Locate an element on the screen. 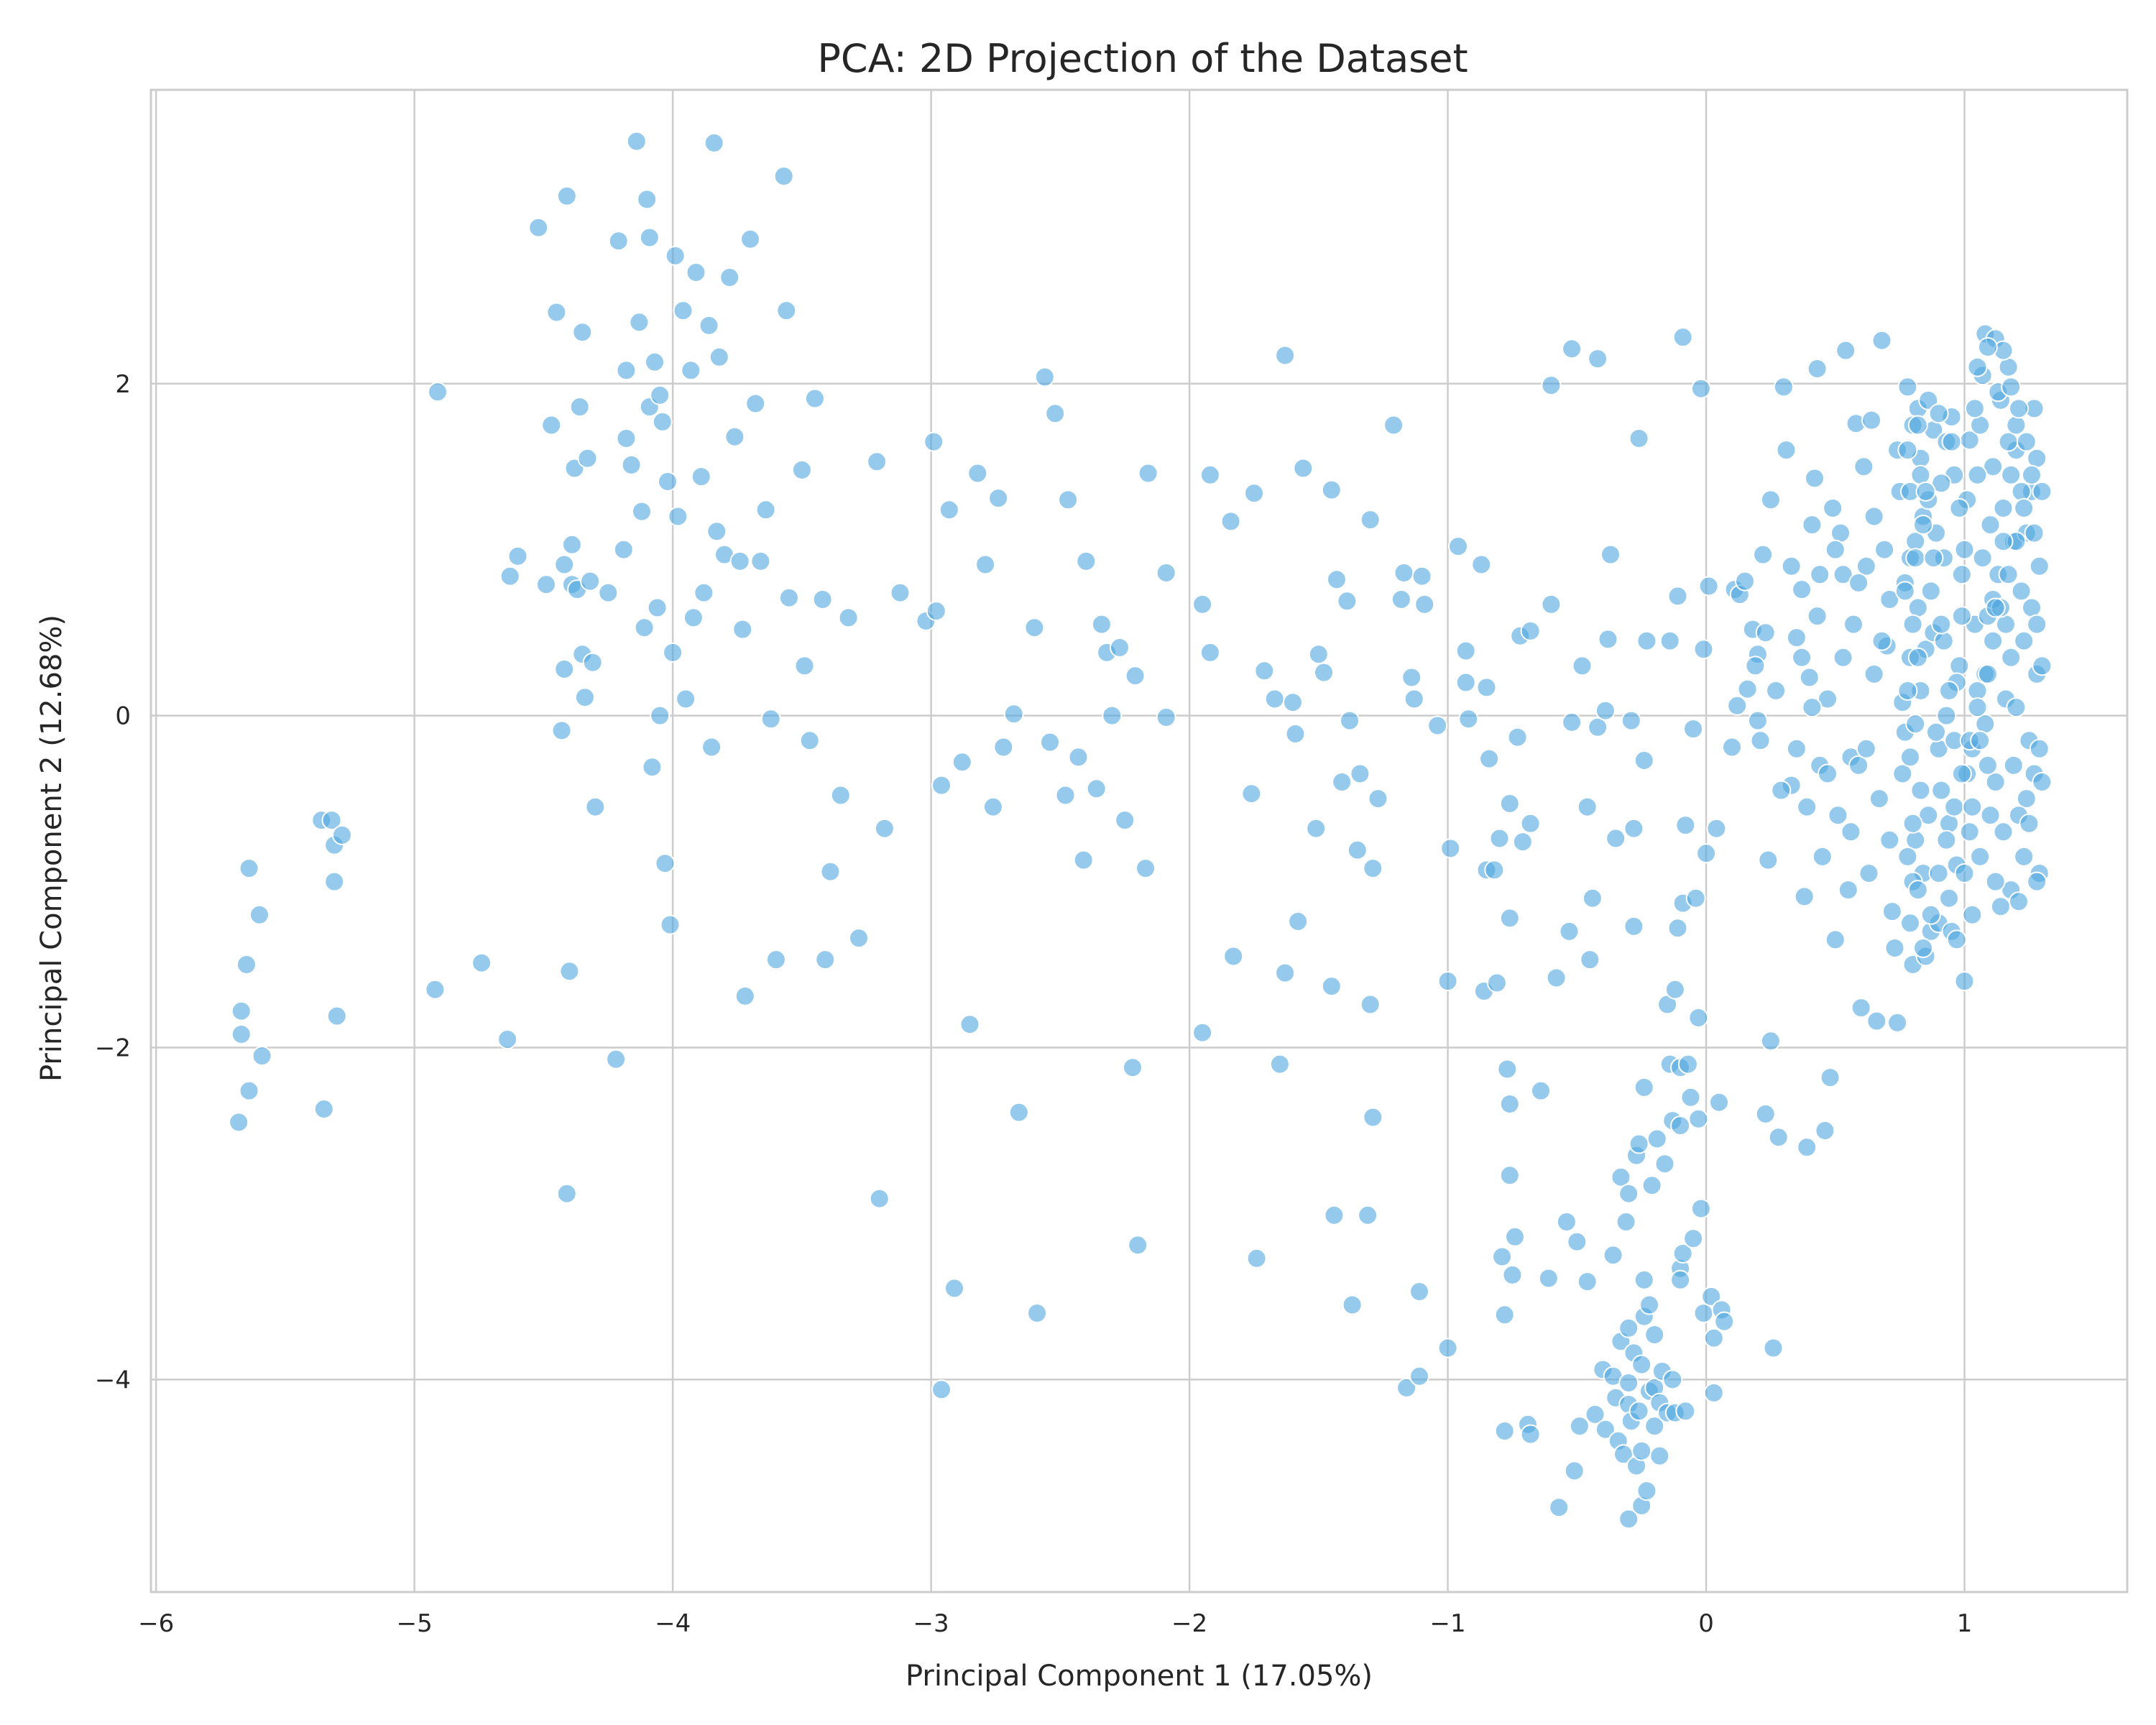 The height and width of the screenshot is (1725, 2156). x-tick-label: −5 is located at coordinates (415, 1623).